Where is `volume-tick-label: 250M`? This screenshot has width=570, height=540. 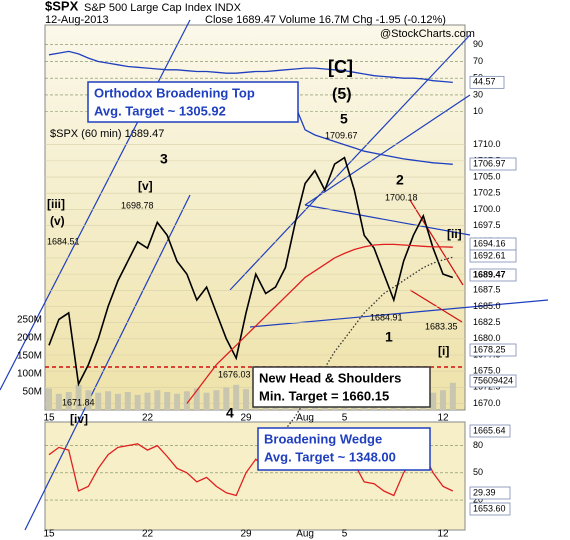 volume-tick-label: 250M is located at coordinates (29, 320).